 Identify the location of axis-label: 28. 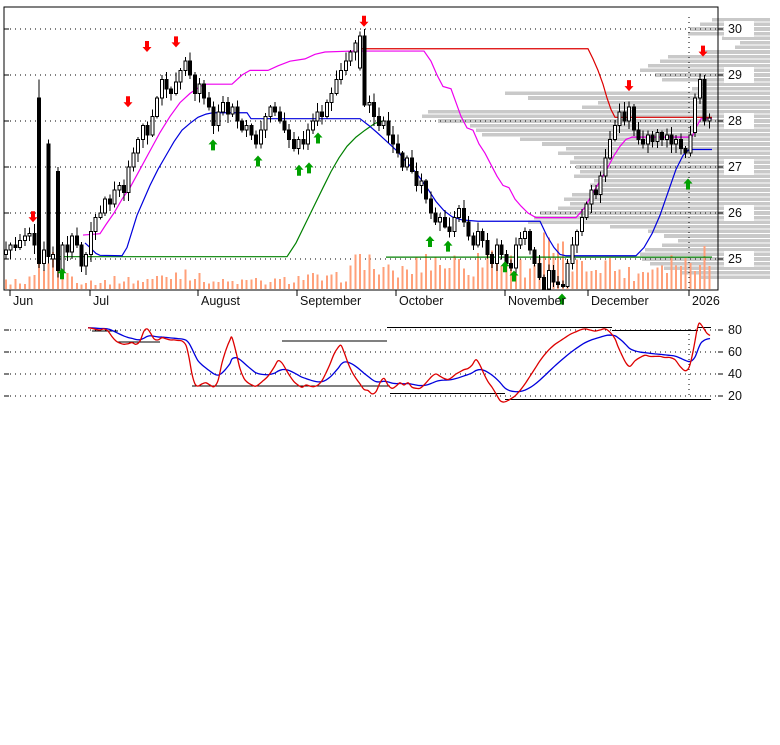
(735, 121).